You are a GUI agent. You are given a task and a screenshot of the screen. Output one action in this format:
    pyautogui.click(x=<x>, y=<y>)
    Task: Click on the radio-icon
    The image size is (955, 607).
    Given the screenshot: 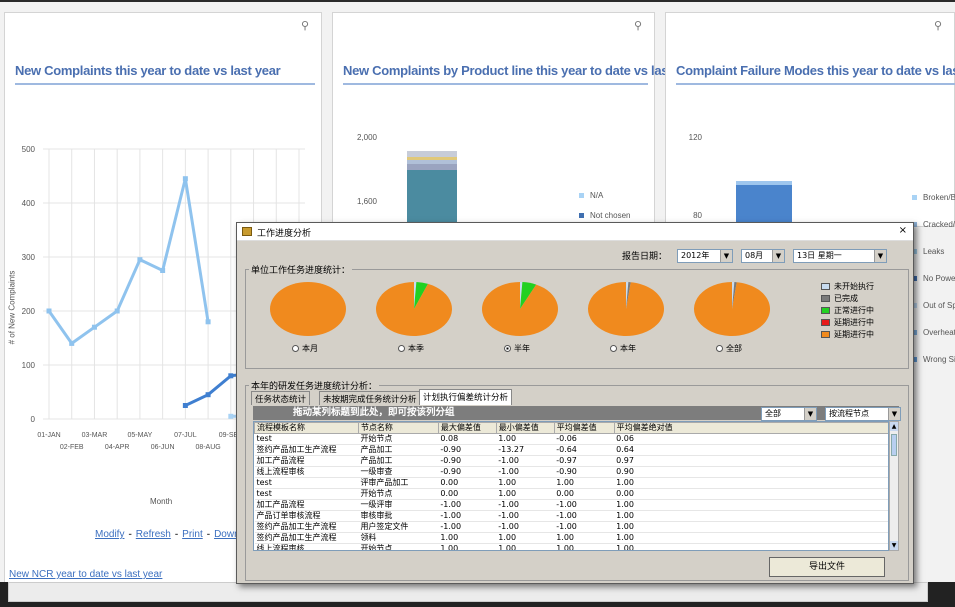 What is the action you would take?
    pyautogui.click(x=719, y=348)
    